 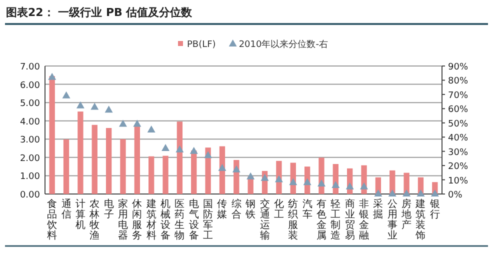 I want to click on y2-tick-label: 60%, so click(x=458, y=110).